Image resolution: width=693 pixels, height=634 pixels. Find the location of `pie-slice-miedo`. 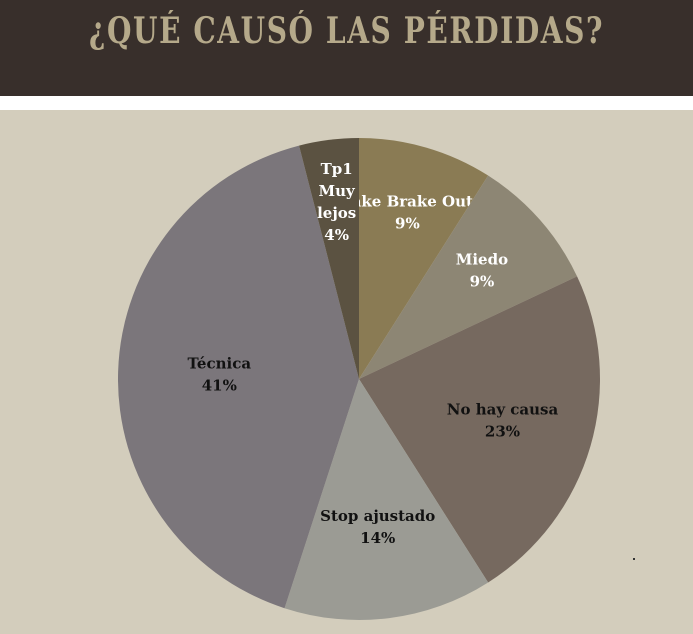

pie-slice-miedo is located at coordinates (468, 277).